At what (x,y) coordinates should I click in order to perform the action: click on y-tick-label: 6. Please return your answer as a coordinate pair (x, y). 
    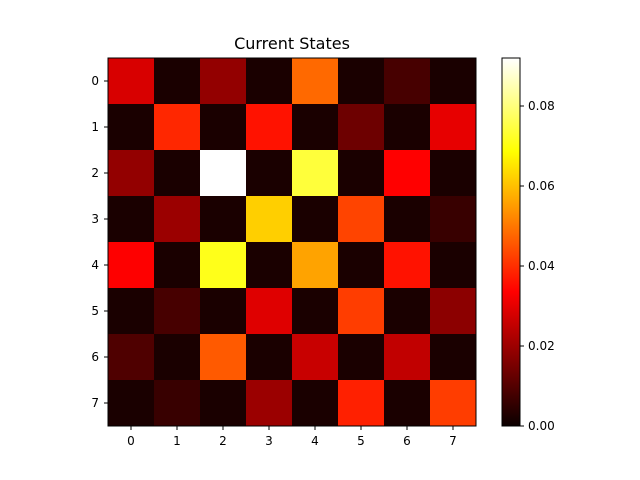
    Looking at the image, I should click on (95, 357).